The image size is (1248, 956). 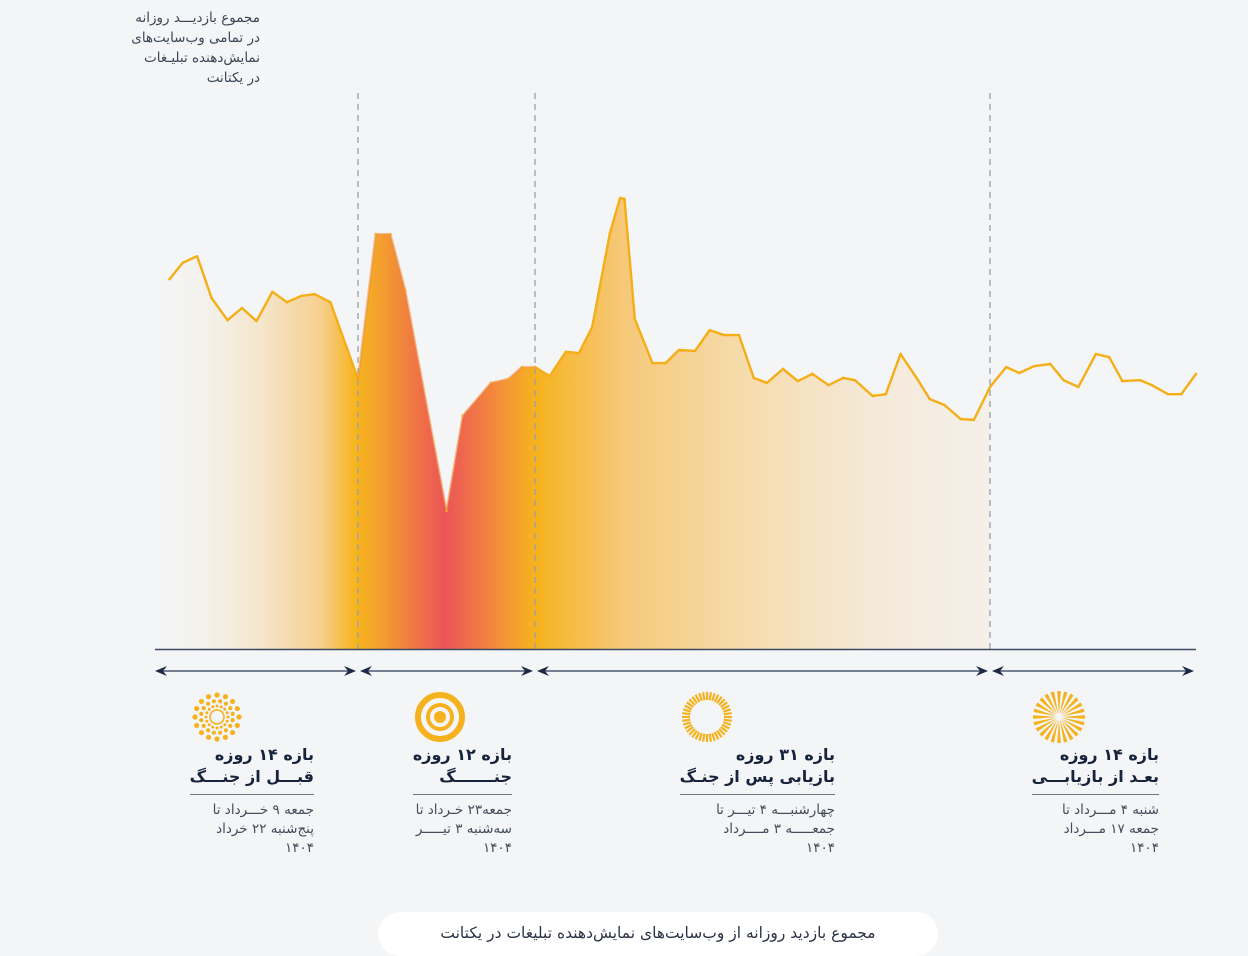 What do you see at coordinates (475, 776) in the screenshot?
I see `period-subtitle: جنـــــــگ` at bounding box center [475, 776].